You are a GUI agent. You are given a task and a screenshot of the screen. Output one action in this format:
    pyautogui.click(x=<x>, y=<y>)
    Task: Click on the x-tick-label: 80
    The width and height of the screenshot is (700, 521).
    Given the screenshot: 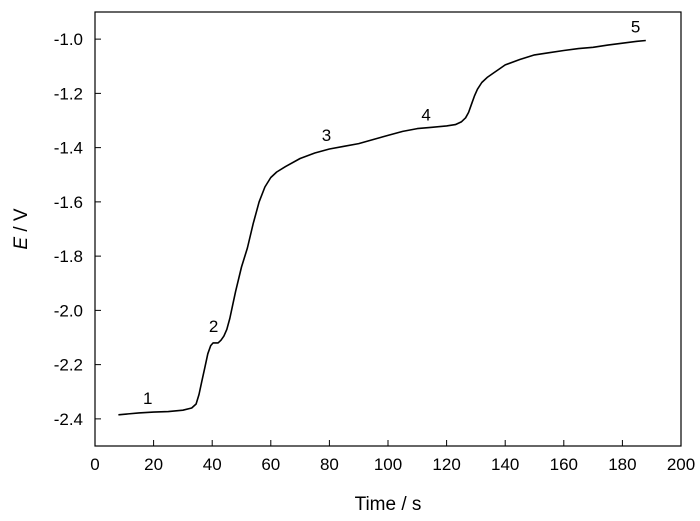 What is the action you would take?
    pyautogui.click(x=329, y=464)
    